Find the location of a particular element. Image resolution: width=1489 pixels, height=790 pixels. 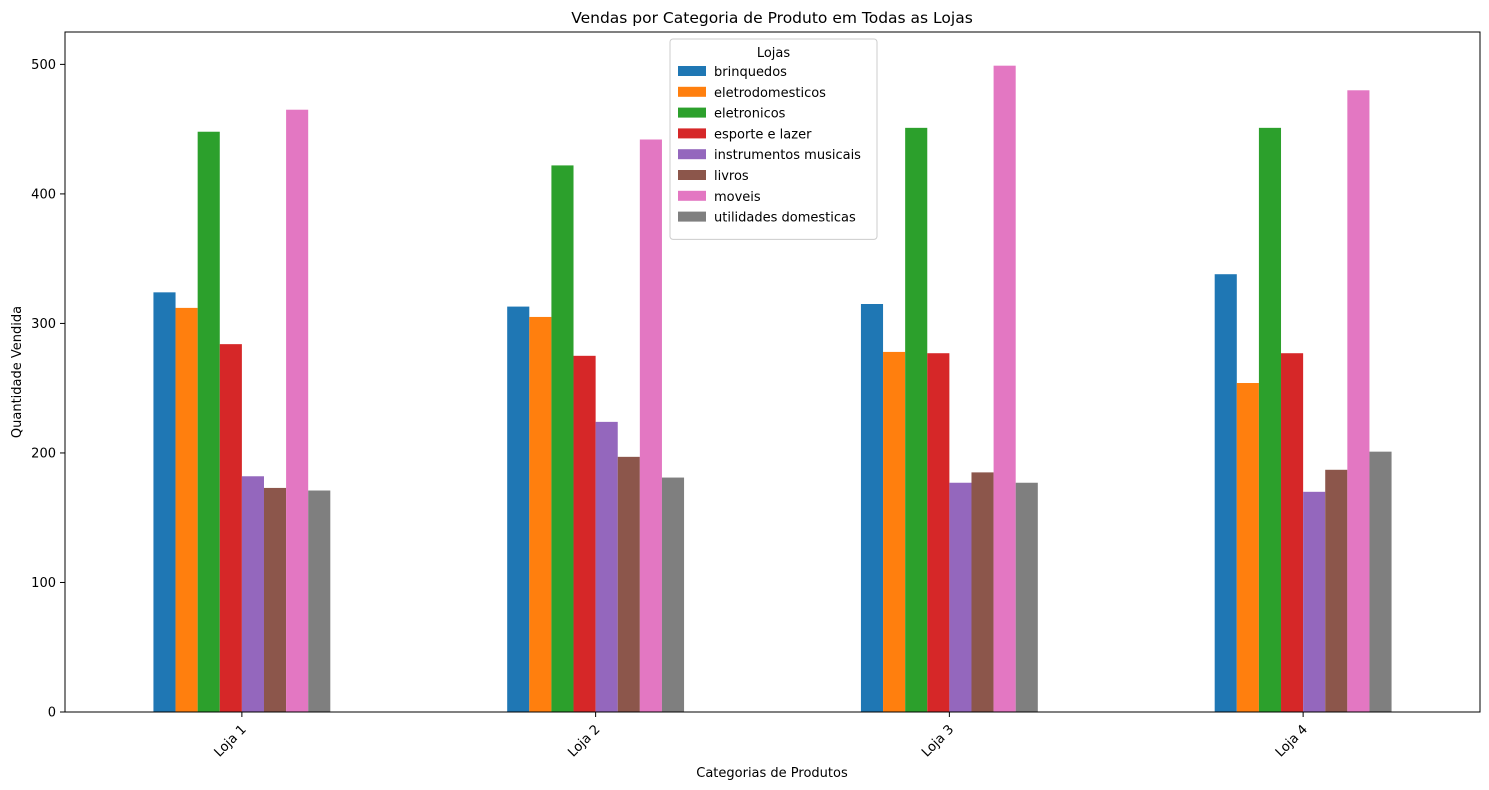

y-axis-label: Quantidade Vendida is located at coordinates (17, 372).